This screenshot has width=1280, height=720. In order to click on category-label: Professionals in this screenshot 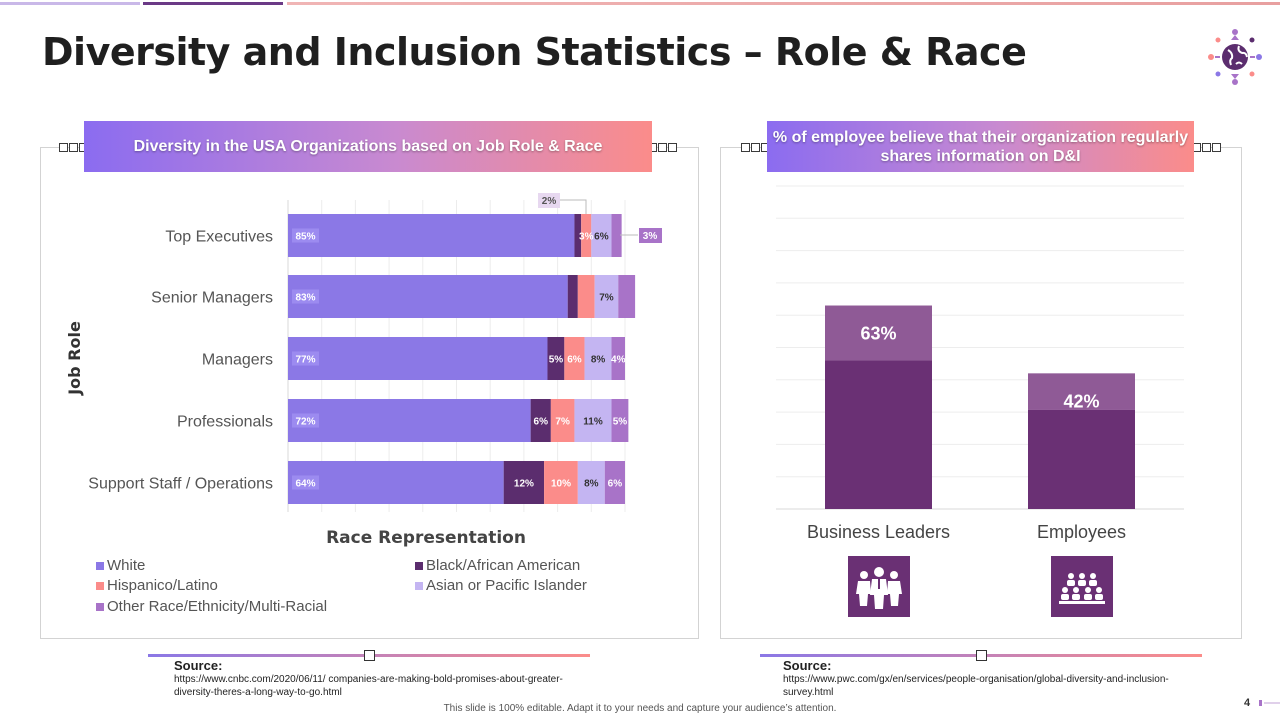, I will do `click(225, 422)`.